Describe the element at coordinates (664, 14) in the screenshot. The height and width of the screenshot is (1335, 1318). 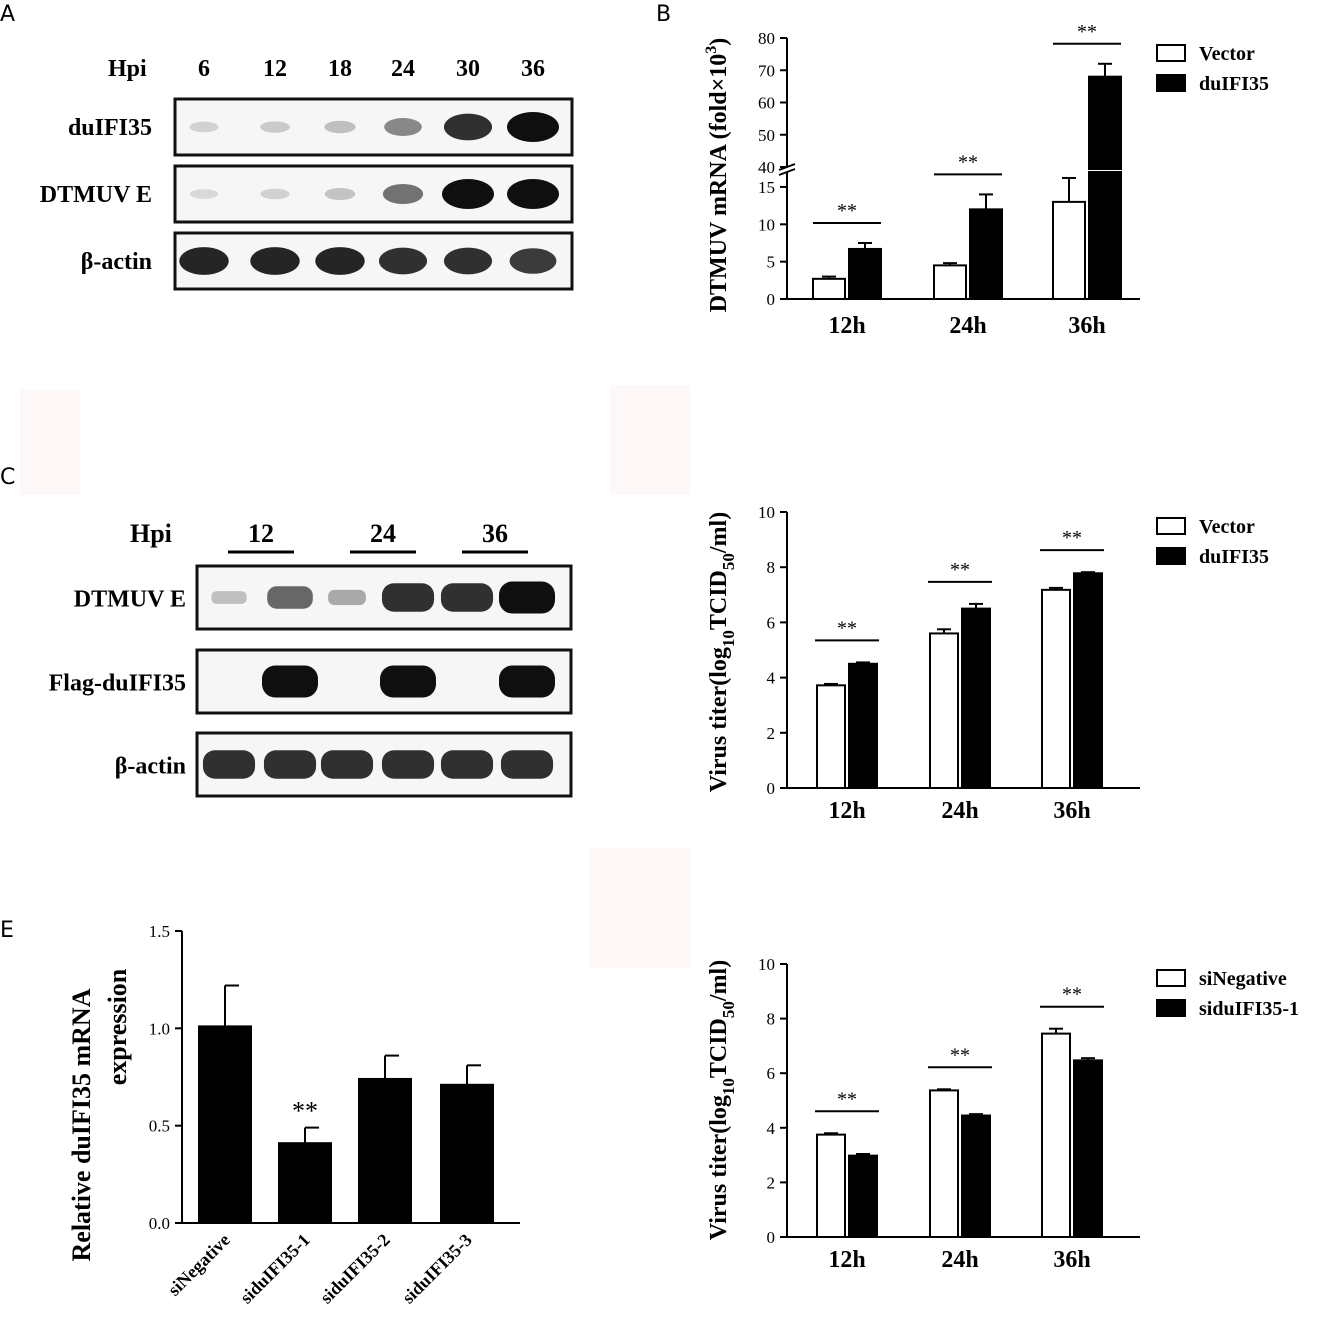
I see `panel-label-b: B` at that location.